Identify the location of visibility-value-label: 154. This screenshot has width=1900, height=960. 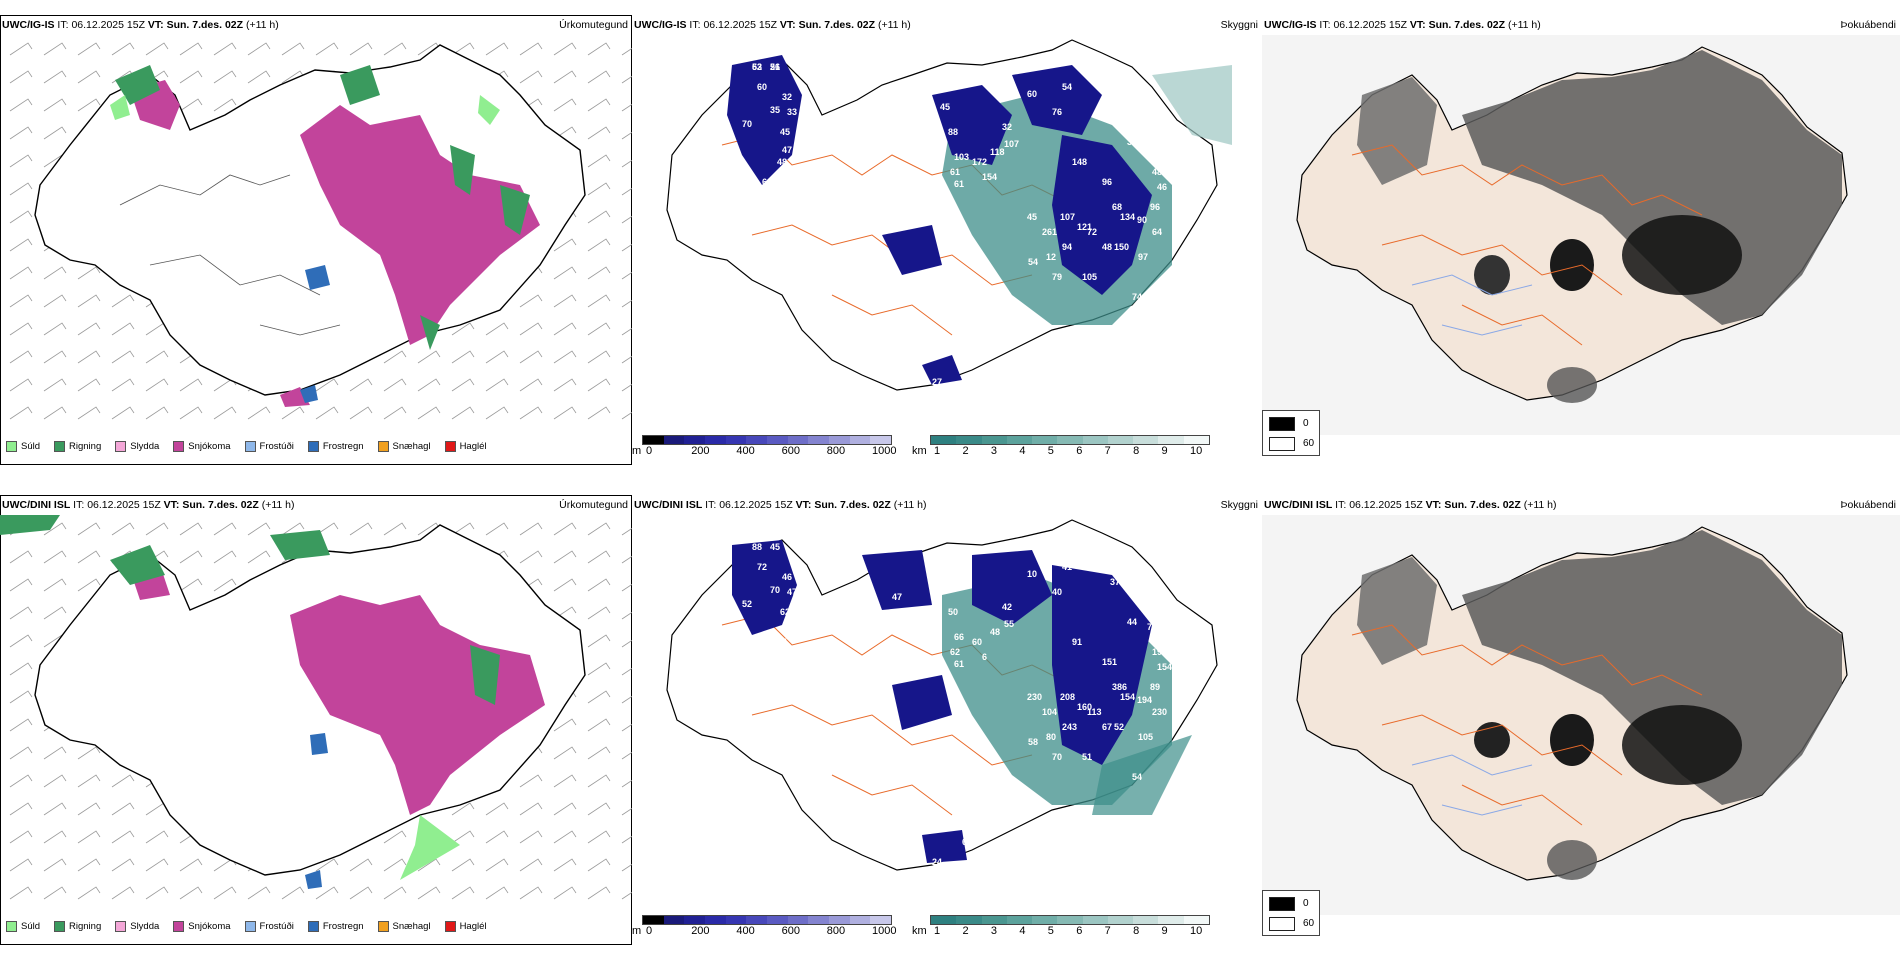
(1164, 667).